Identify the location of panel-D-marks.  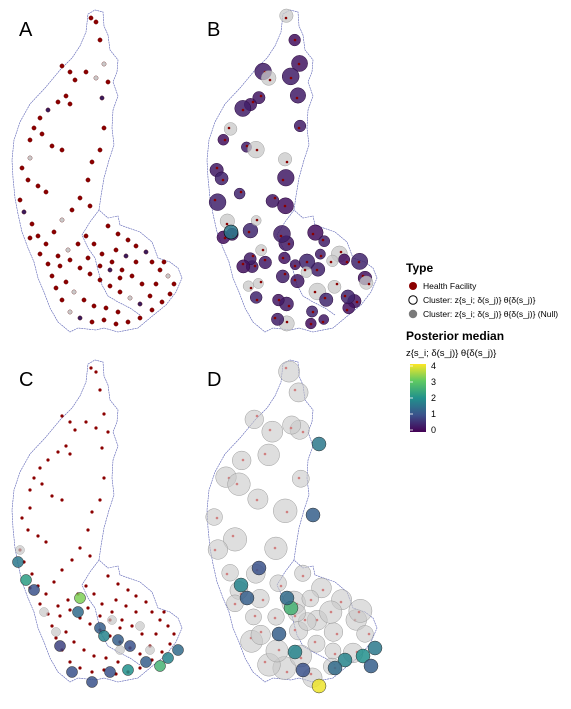
(294, 527).